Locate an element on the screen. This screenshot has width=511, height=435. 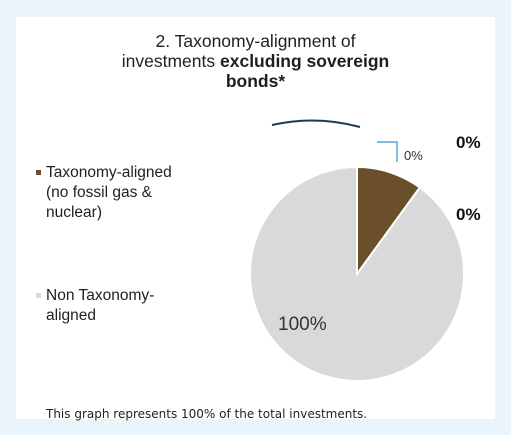
small-slice-label: 0% is located at coordinates (413, 155).